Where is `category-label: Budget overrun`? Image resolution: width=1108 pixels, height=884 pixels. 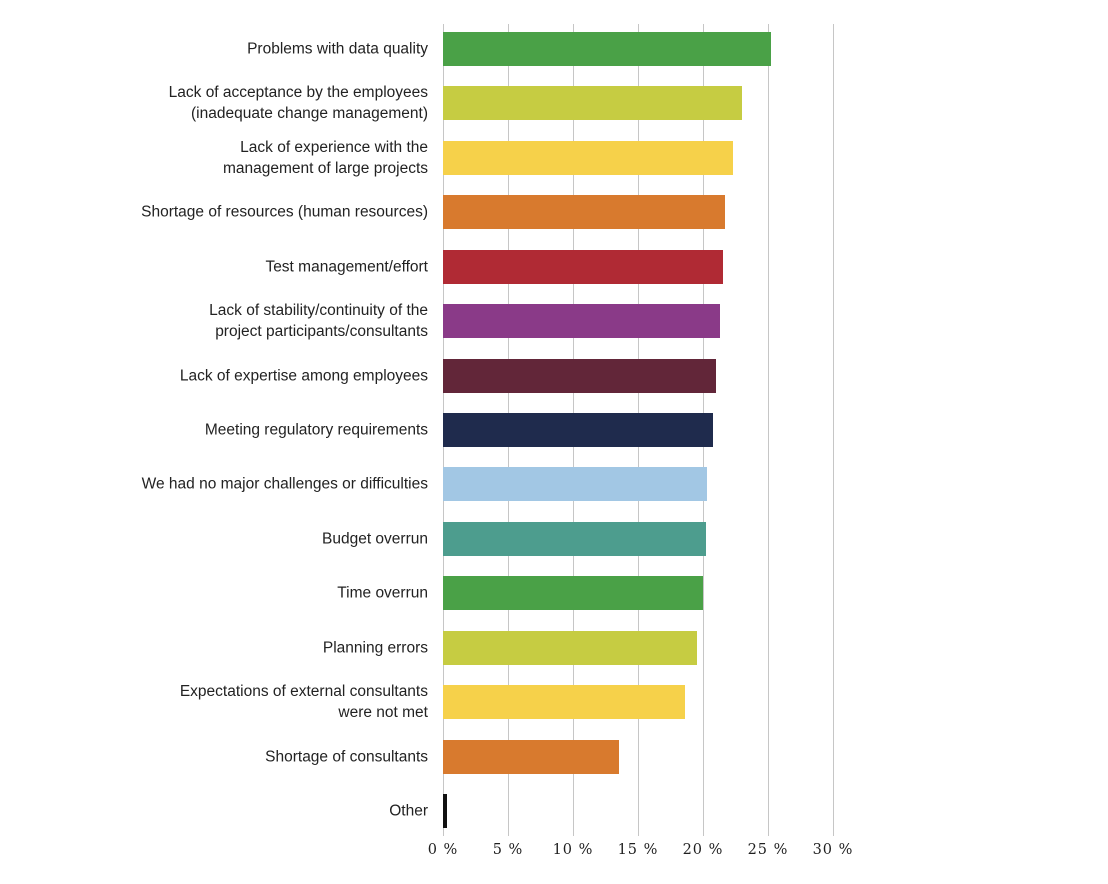
category-label: Budget overrun is located at coordinates (375, 539).